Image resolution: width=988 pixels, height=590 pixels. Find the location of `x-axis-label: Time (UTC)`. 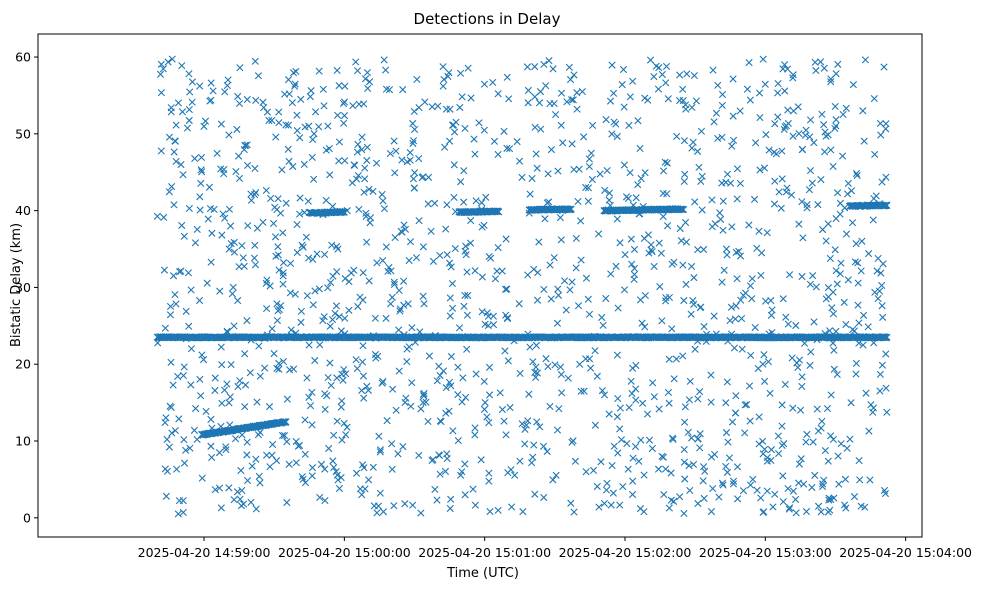

x-axis-label: Time (UTC) is located at coordinates (482, 573).